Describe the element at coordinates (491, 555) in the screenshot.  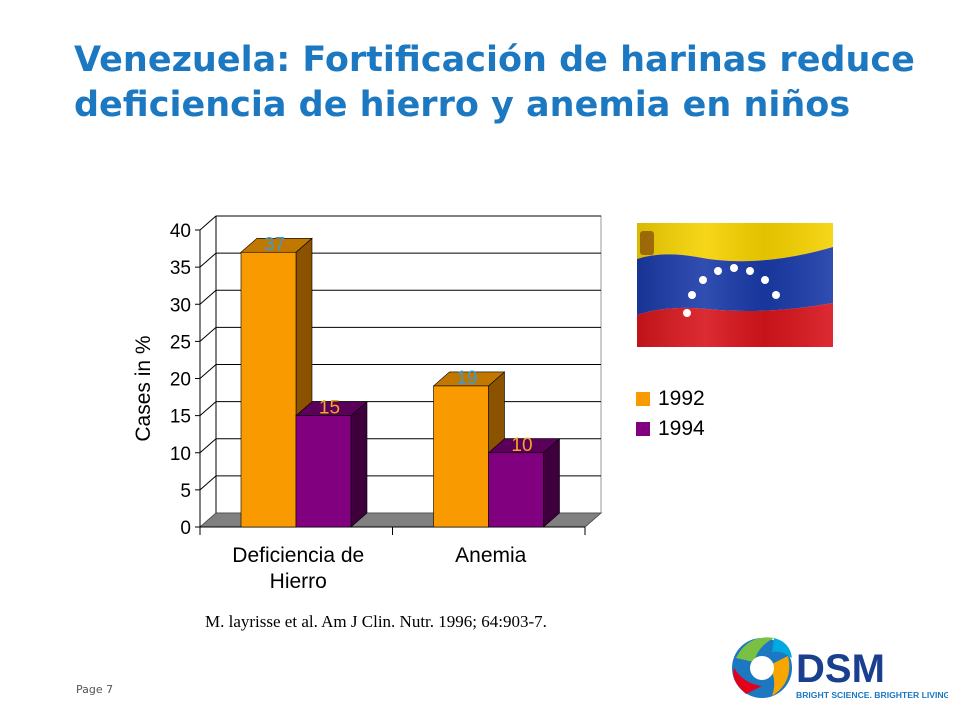
I see `x-tick-label: Anemia` at that location.